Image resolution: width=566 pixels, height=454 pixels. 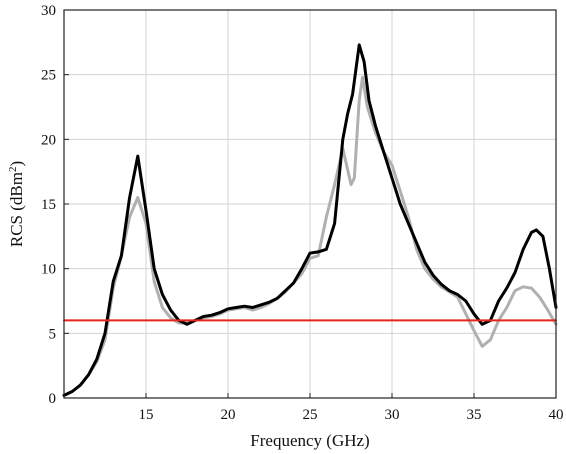 I want to click on x-tick-label: 15, so click(x=146, y=415).